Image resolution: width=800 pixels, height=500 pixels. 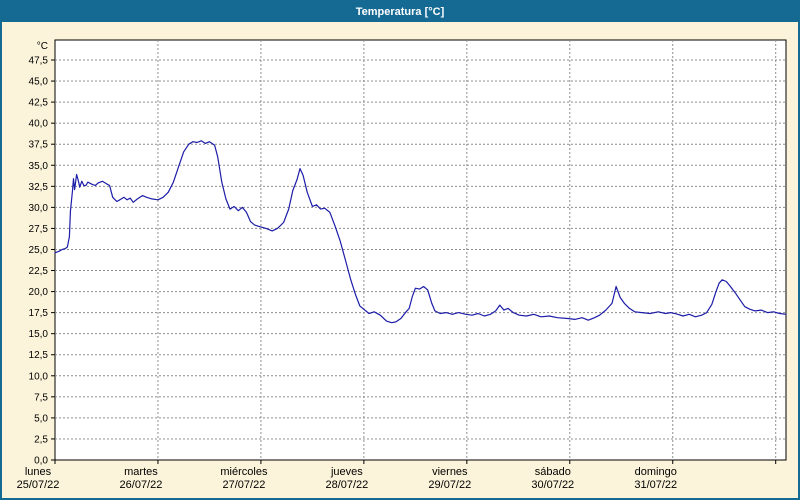 I want to click on y-axis-unit-label: °C, so click(x=42, y=46).